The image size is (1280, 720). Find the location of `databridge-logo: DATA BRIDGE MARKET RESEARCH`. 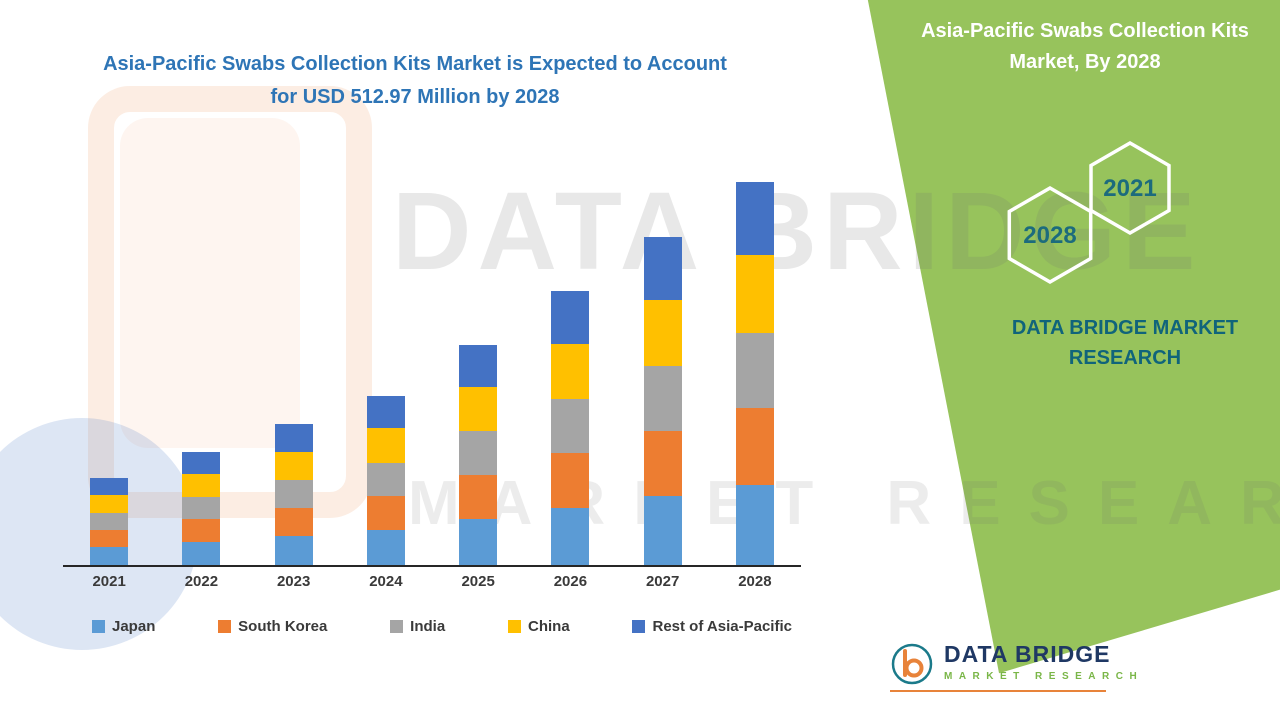

databridge-logo: DATA BRIDGE MARKET RESEARCH is located at coordinates (1017, 663).